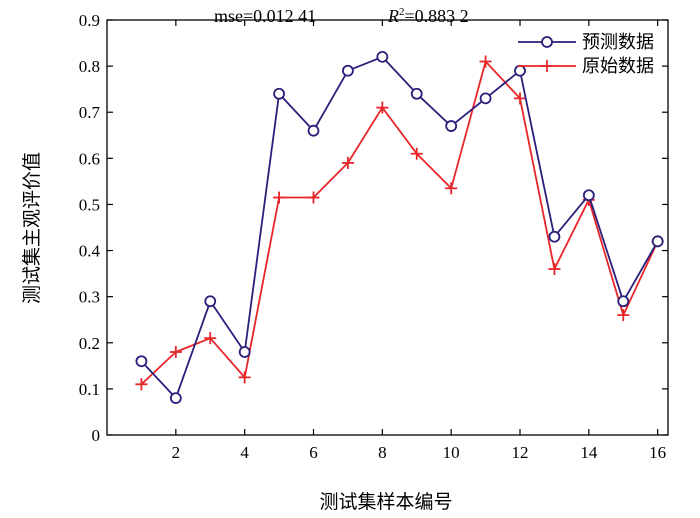 The height and width of the screenshot is (518, 700). Describe the element at coordinates (89, 20) in the screenshot. I see `y-tick-label: 0.9` at that location.